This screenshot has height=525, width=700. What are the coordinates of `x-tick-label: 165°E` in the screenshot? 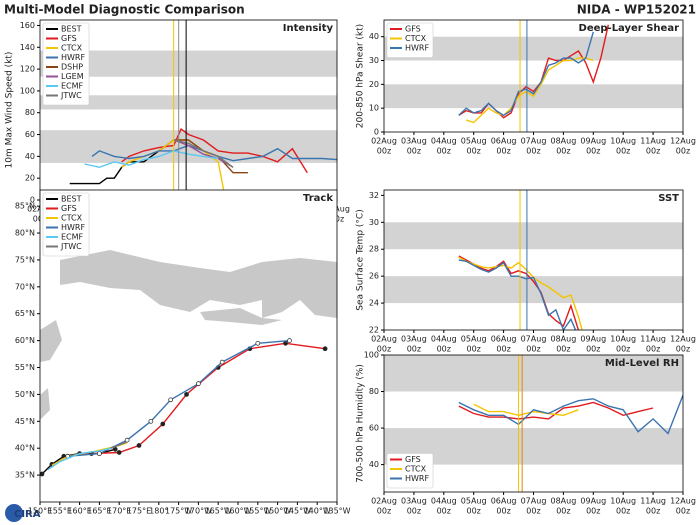 It's located at (99, 511).